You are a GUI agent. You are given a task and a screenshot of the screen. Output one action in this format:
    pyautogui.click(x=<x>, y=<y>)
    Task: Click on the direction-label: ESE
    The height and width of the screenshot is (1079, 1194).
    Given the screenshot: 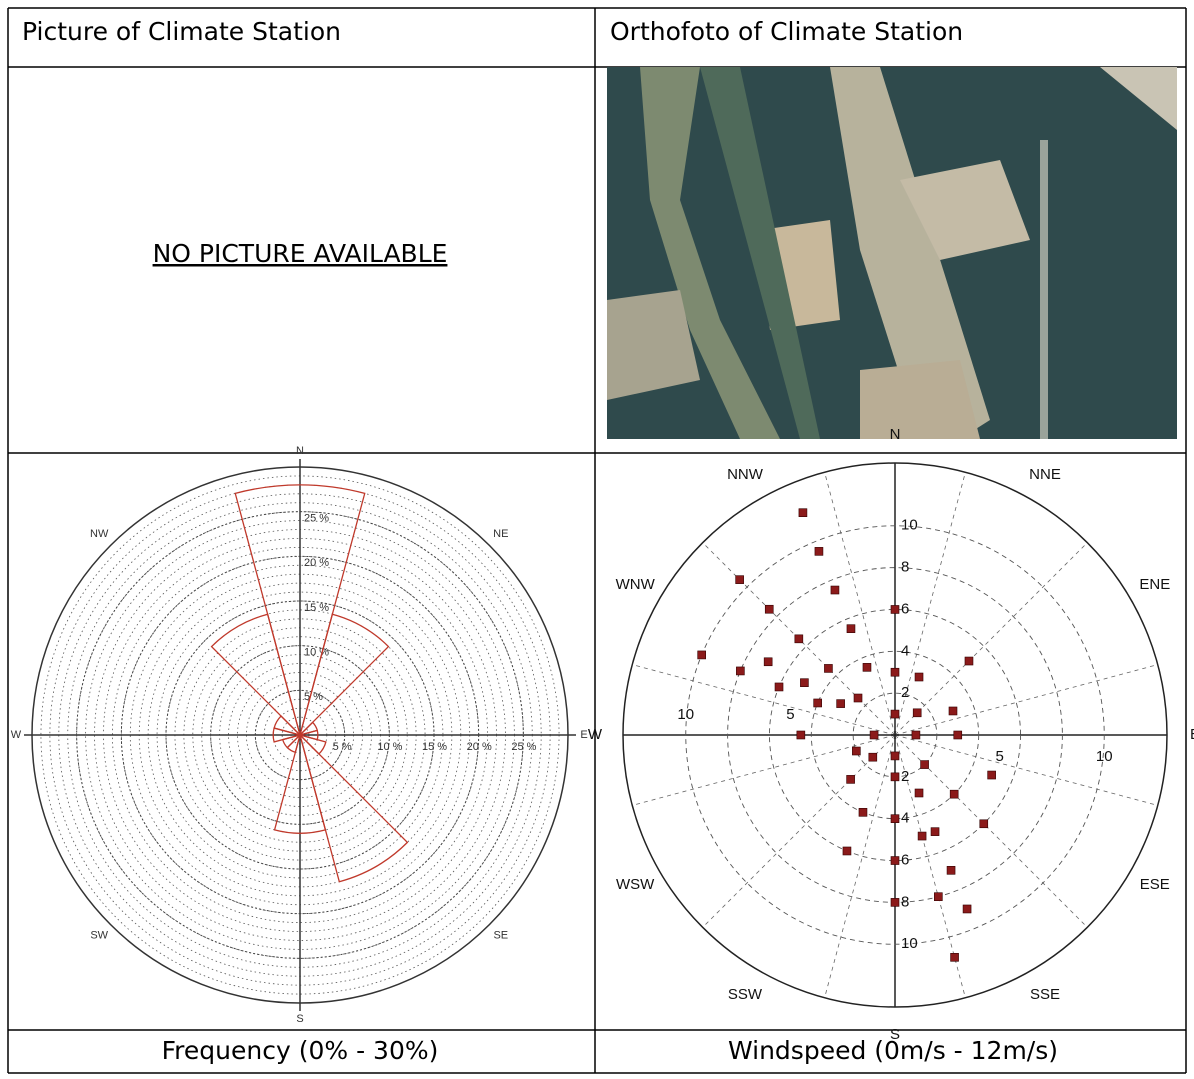 What is the action you would take?
    pyautogui.click(x=1155, y=884)
    